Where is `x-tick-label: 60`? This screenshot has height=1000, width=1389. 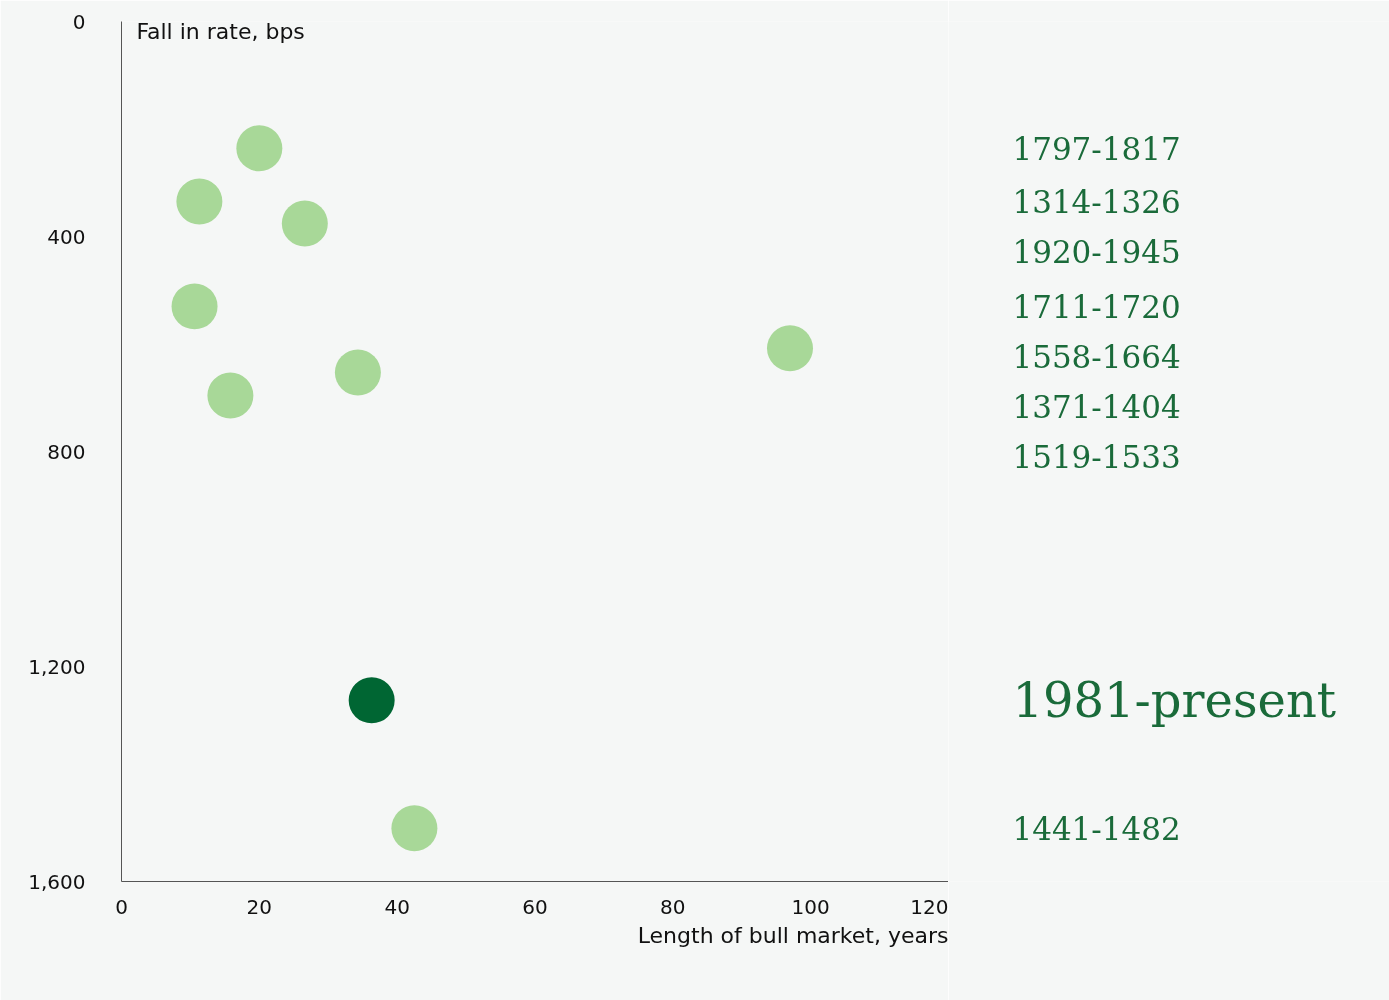
x-tick-label: 60 is located at coordinates (535, 906).